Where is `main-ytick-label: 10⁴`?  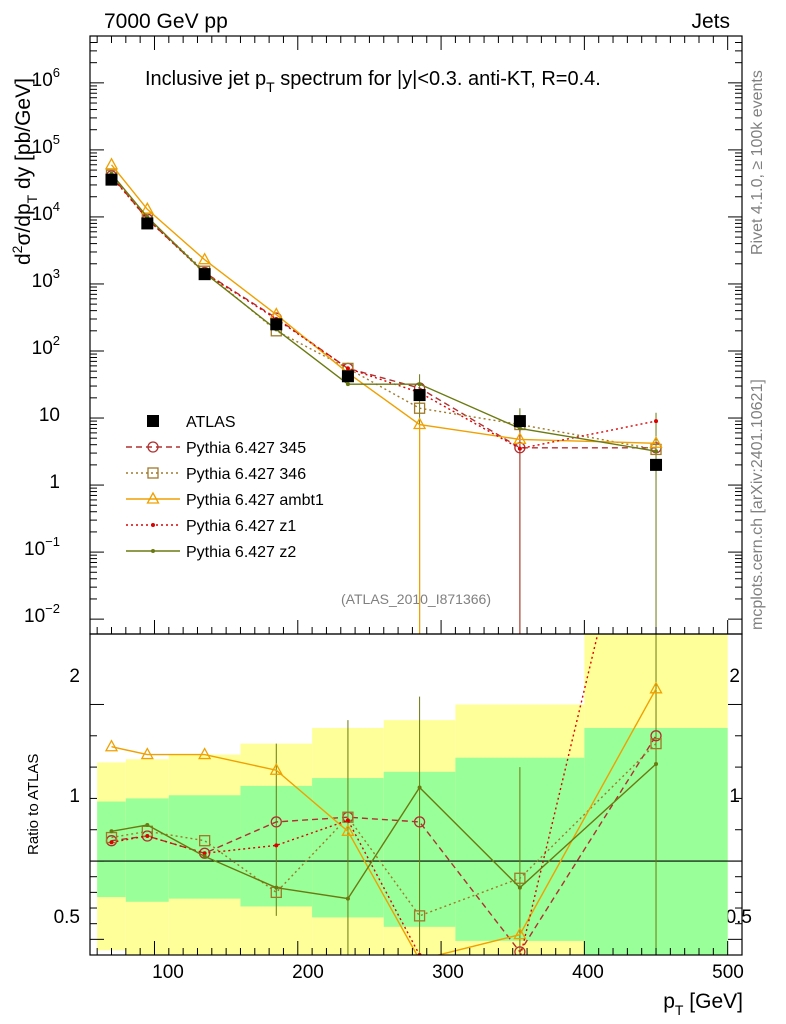 main-ytick-label: 10⁴ is located at coordinates (46, 212).